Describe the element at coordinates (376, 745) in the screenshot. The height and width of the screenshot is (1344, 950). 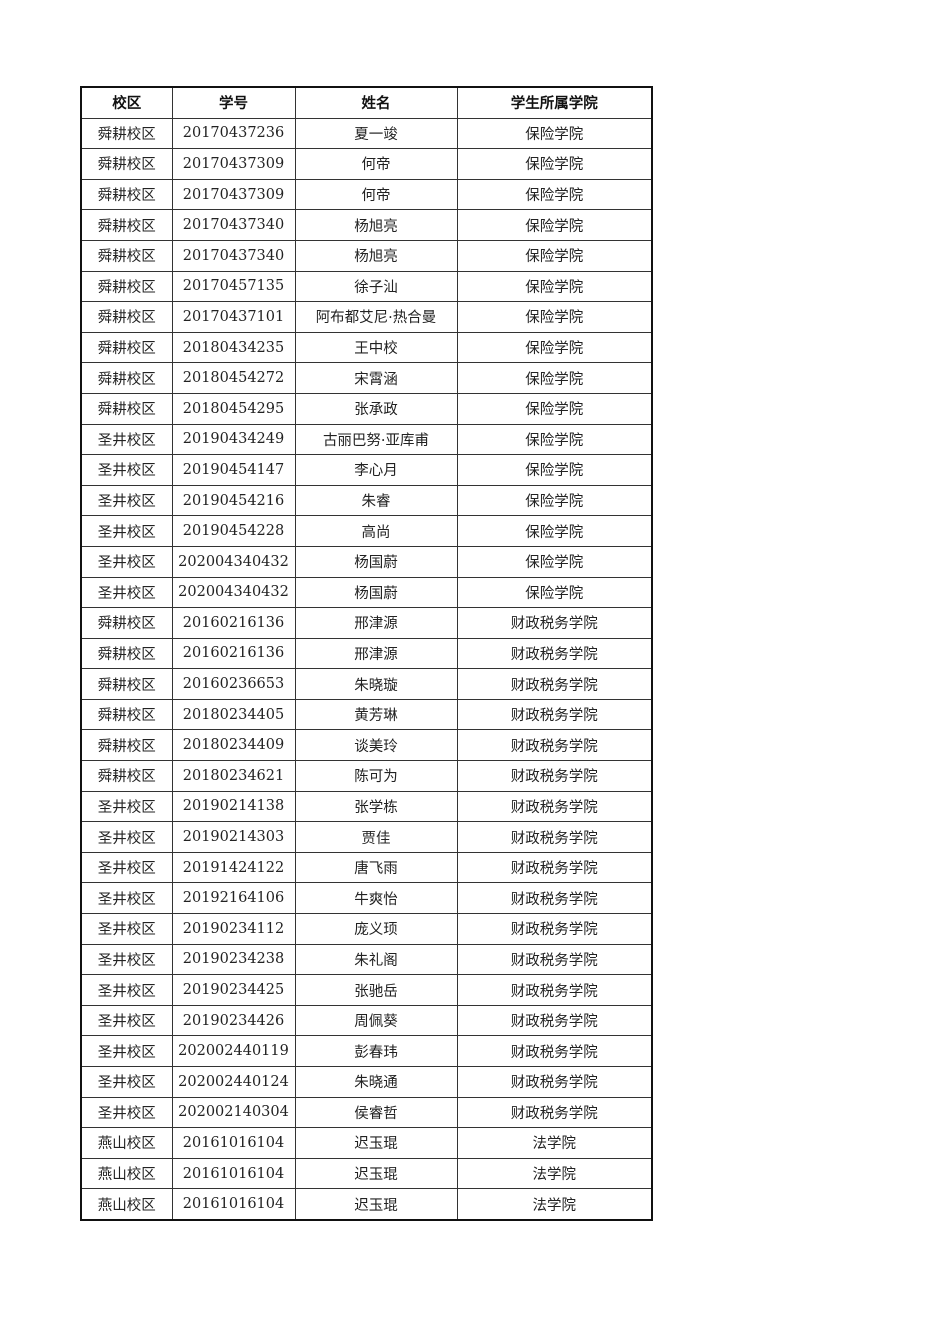
I see `cell-name: 谈美玲` at that location.